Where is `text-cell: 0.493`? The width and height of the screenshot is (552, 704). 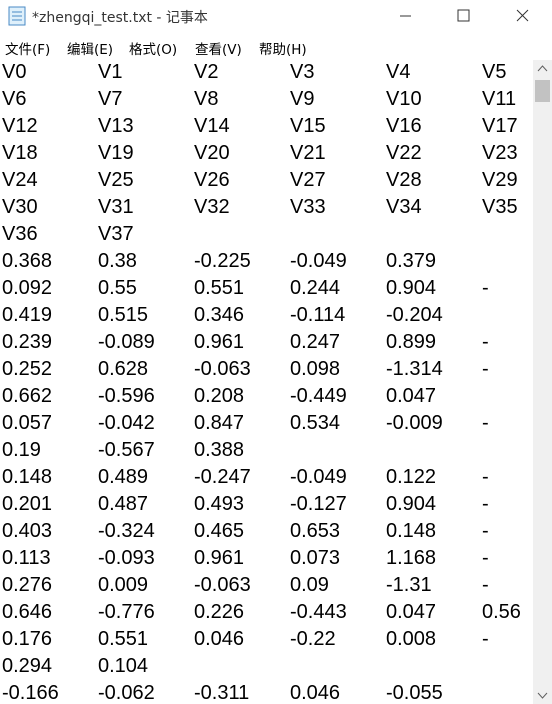 text-cell: 0.493 is located at coordinates (219, 504).